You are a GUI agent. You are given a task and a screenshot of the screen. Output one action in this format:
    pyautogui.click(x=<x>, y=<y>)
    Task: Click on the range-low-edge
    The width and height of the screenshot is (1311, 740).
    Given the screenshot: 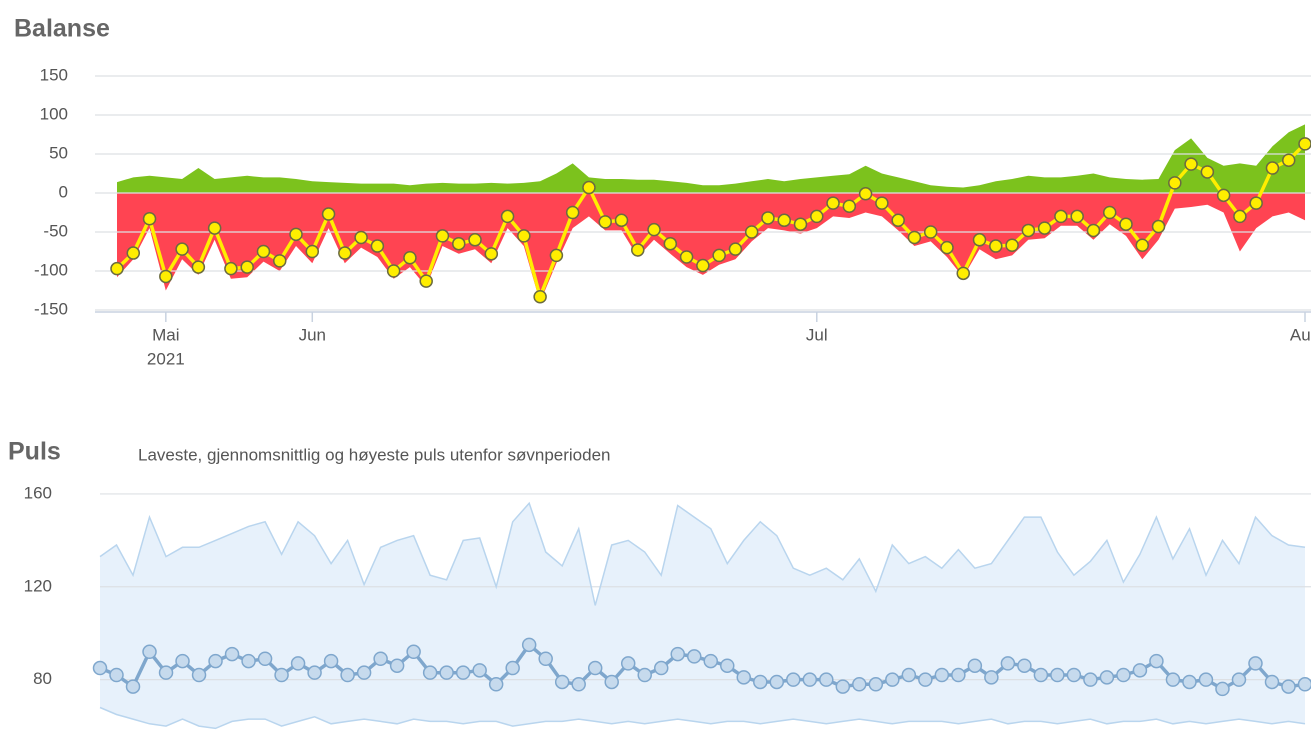 What is the action you would take?
    pyautogui.click(x=702, y=718)
    